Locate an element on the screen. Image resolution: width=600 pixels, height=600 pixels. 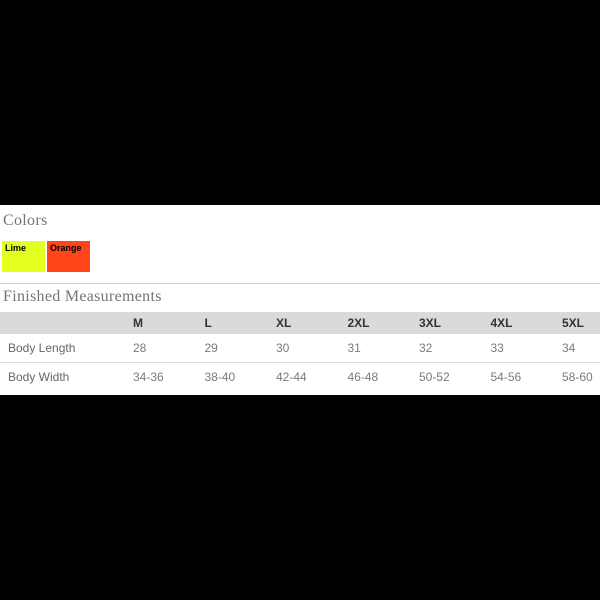
table-cell: 33 is located at coordinates (497, 348).